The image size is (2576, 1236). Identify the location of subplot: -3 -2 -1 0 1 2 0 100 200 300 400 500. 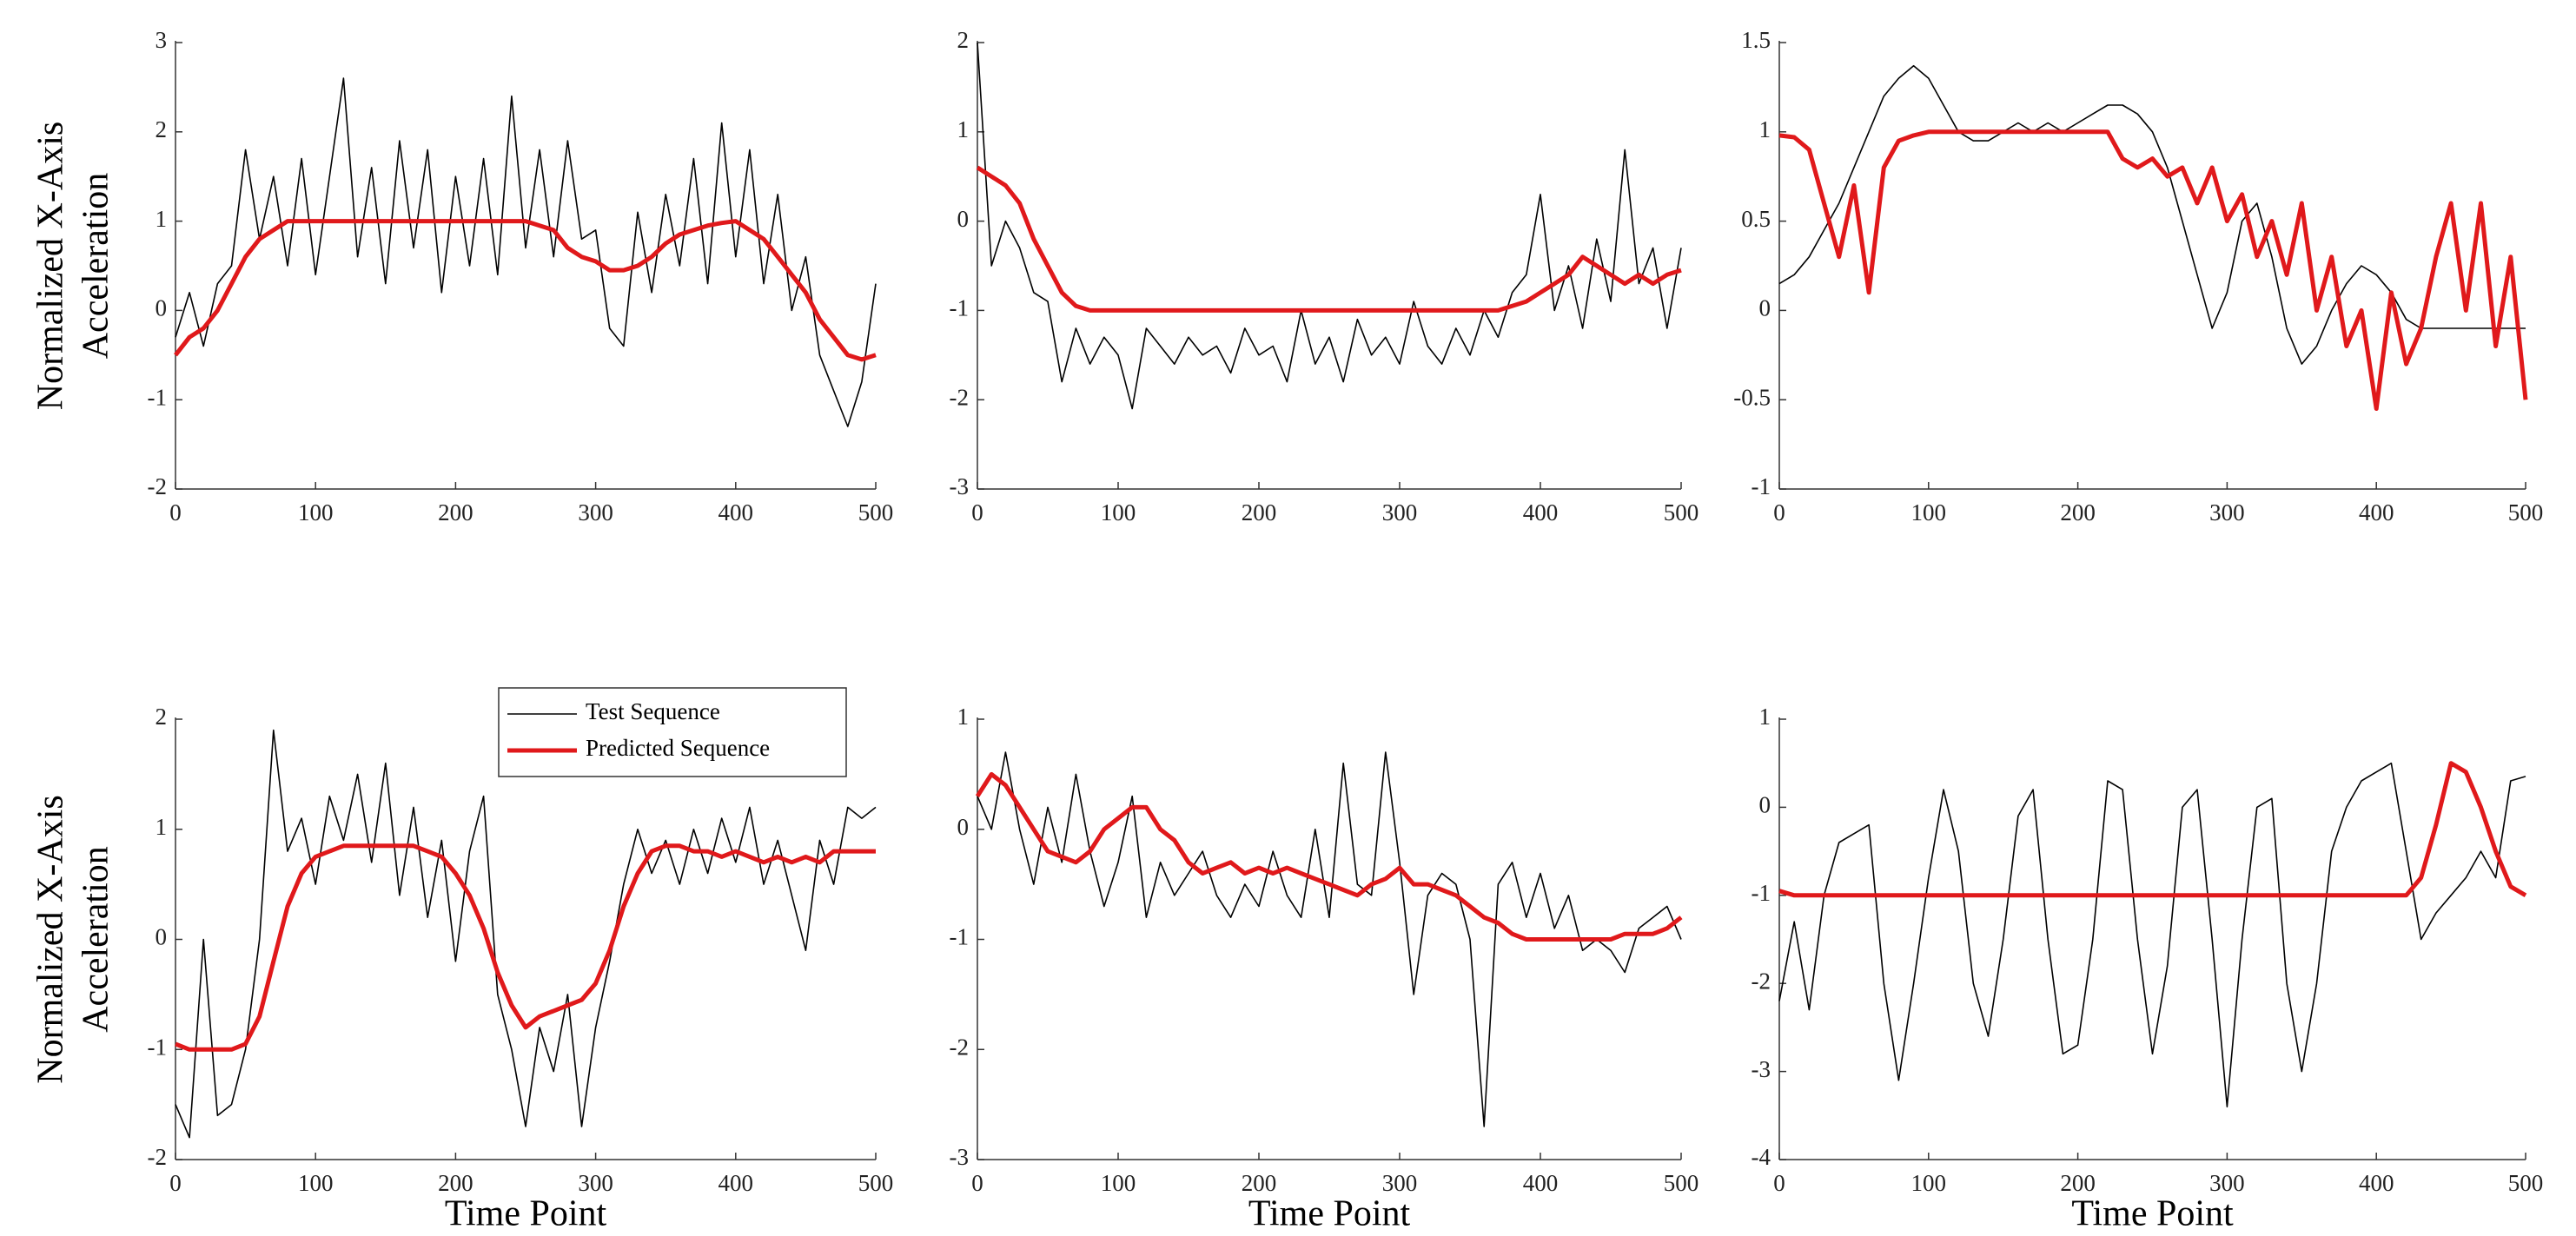
(1324, 276).